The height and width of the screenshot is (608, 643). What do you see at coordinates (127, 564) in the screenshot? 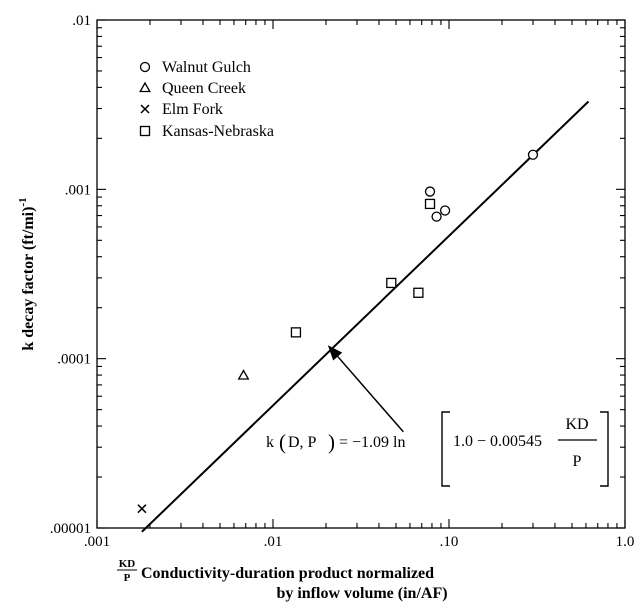
I see `x-axis-frac-num: KD` at bounding box center [127, 564].